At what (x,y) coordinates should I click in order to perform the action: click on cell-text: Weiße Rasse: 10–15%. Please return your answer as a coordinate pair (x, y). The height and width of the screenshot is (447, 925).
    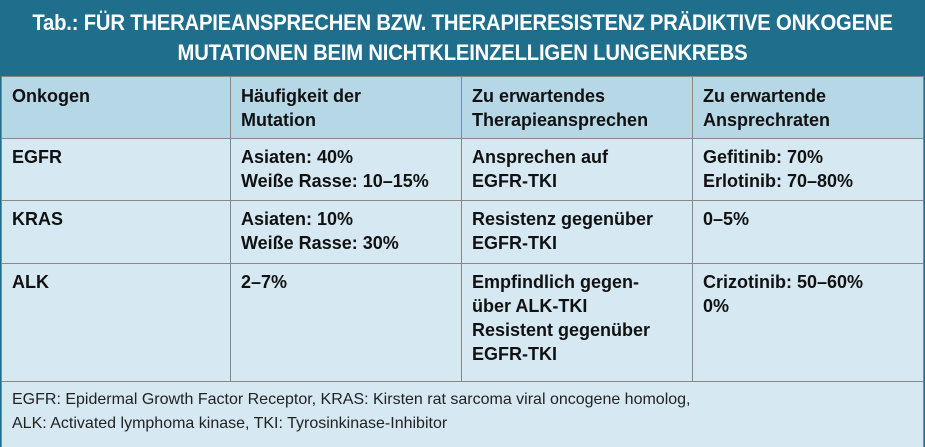
    Looking at the image, I should click on (335, 181).